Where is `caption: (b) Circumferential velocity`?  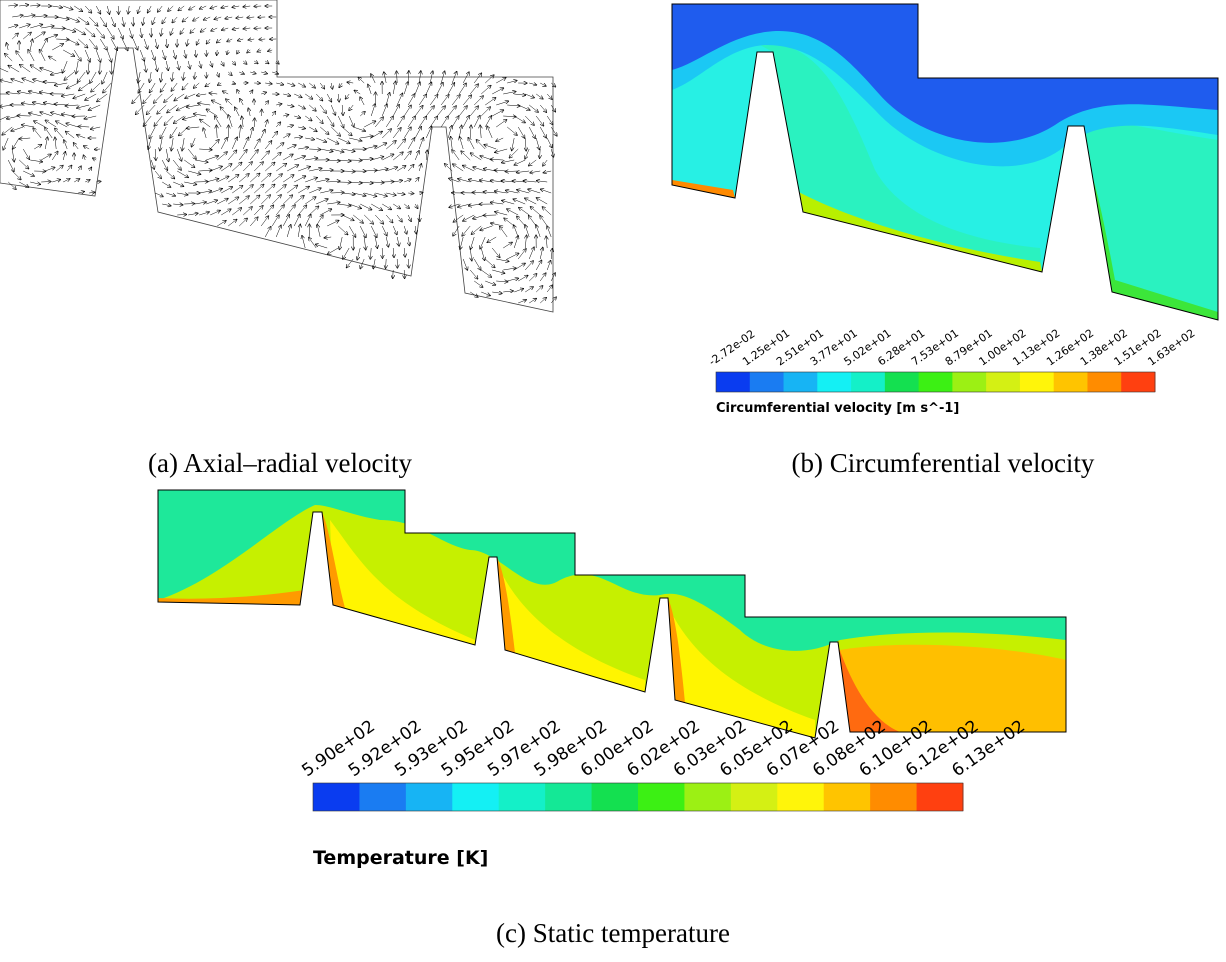
caption: (b) Circumferential velocity is located at coordinates (943, 463).